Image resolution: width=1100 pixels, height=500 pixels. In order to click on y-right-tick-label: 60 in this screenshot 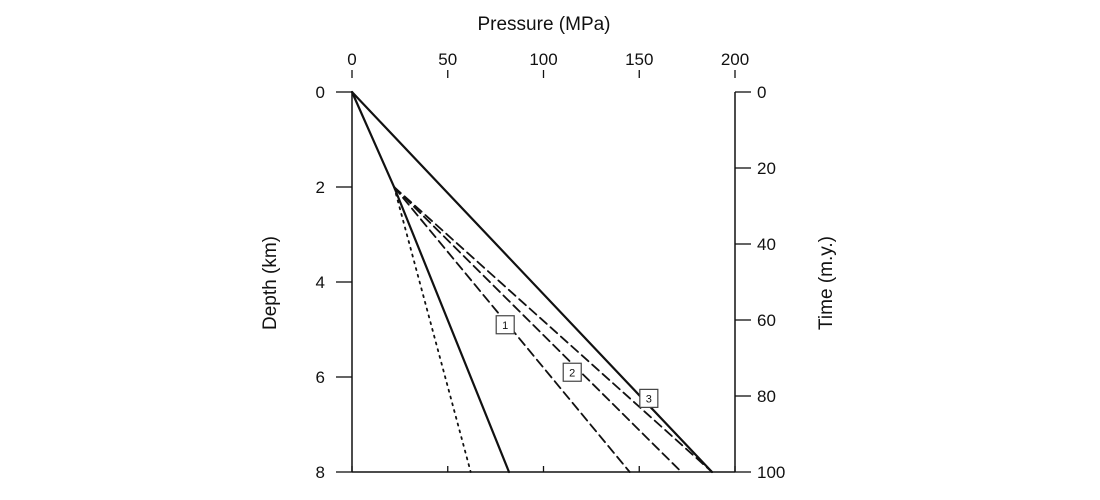, I will do `click(766, 320)`.